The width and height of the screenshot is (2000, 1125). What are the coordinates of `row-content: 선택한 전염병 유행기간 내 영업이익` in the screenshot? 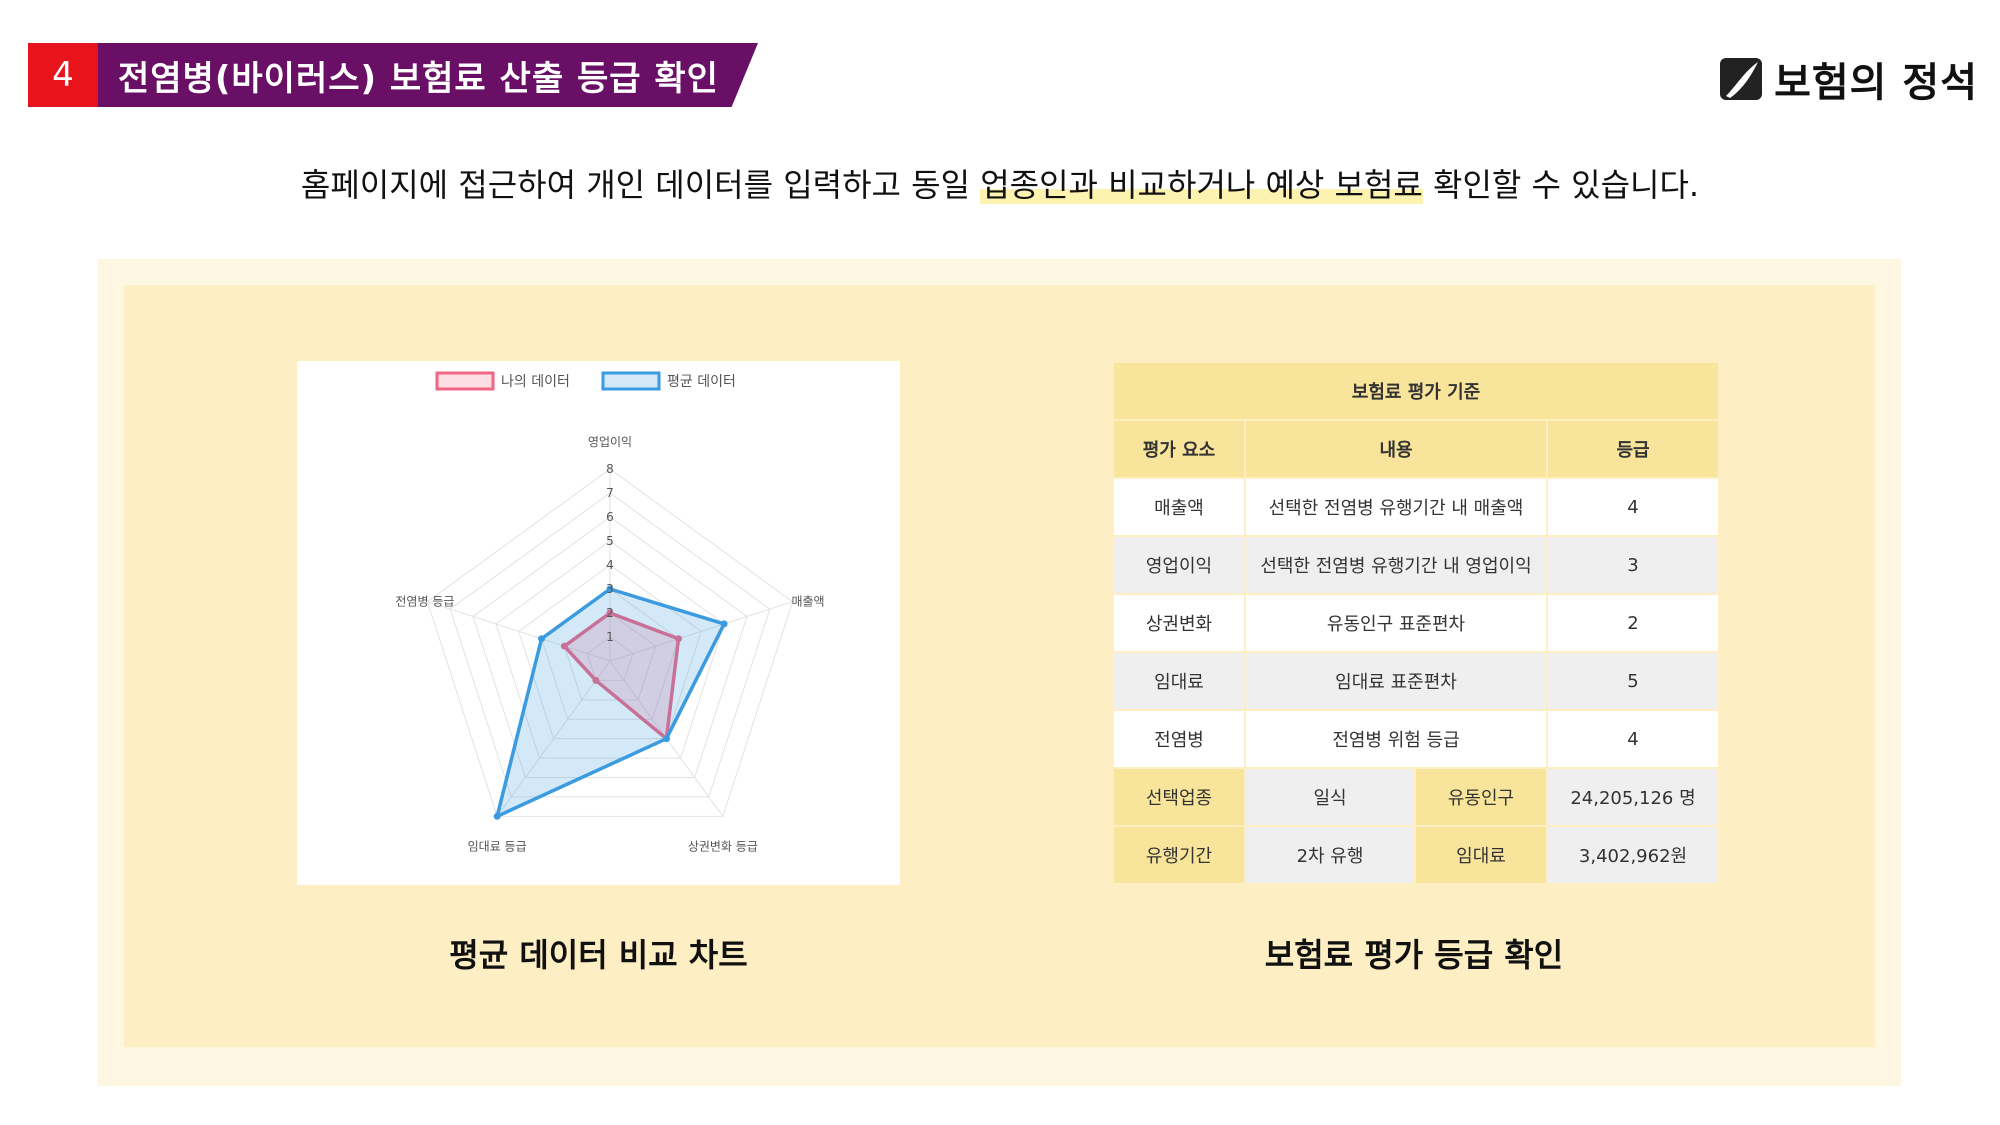 It's located at (1396, 565).